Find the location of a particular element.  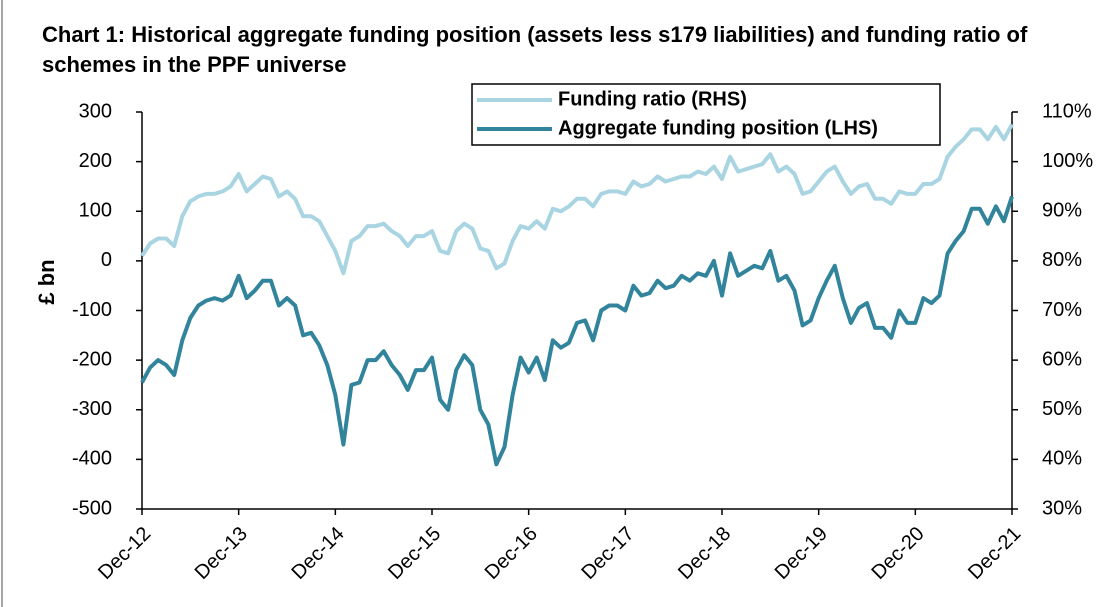

y-tick-label: 200 is located at coordinates (95, 161).